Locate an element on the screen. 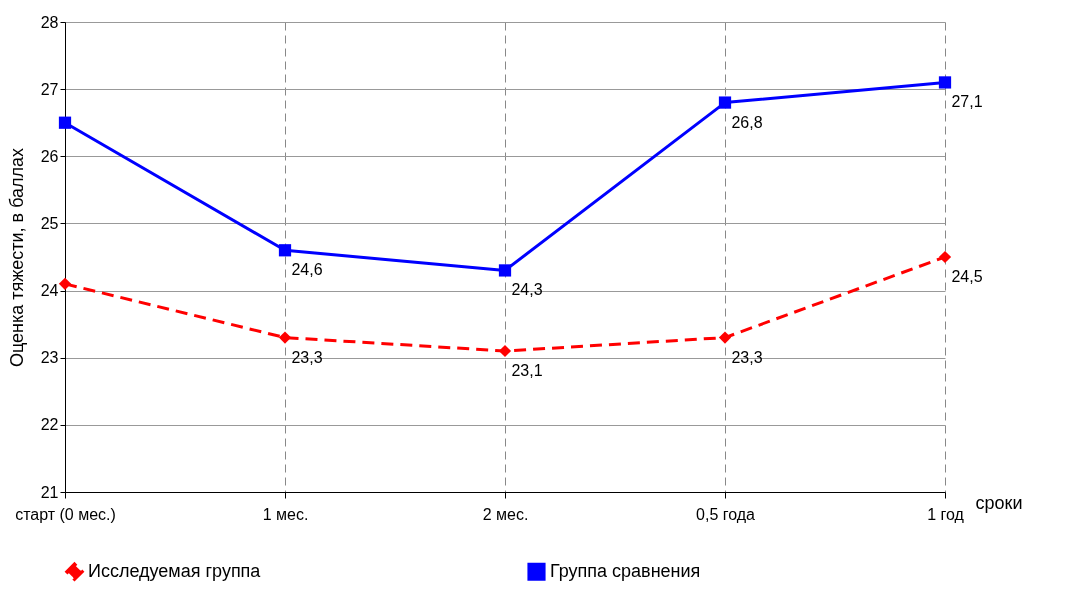 This screenshot has width=1066, height=601. data-label: 24,5 is located at coordinates (967, 276).